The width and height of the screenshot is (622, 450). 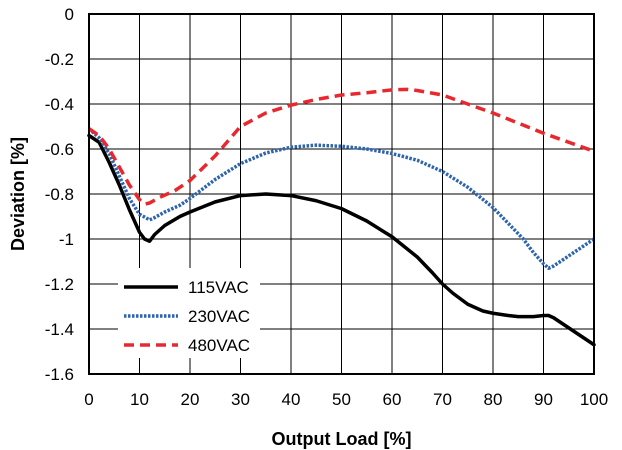 What do you see at coordinates (218, 287) in the screenshot?
I see `legend-label-115vac: 115VAC` at bounding box center [218, 287].